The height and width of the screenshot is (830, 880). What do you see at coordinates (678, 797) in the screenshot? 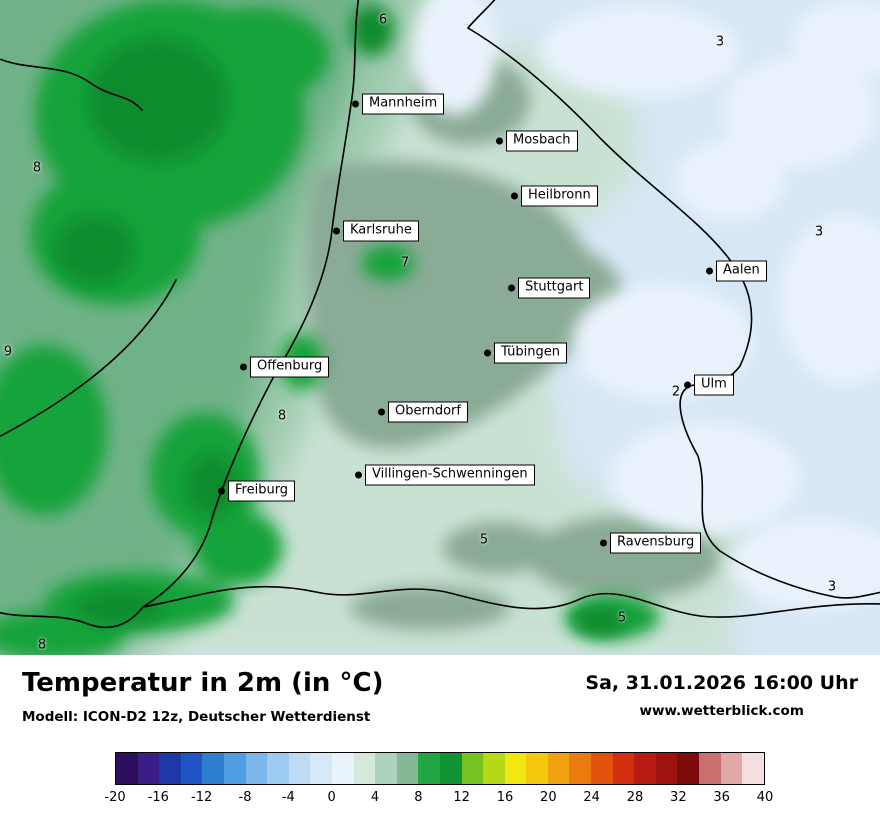
I see `legend-tick-label: 32` at bounding box center [678, 797].